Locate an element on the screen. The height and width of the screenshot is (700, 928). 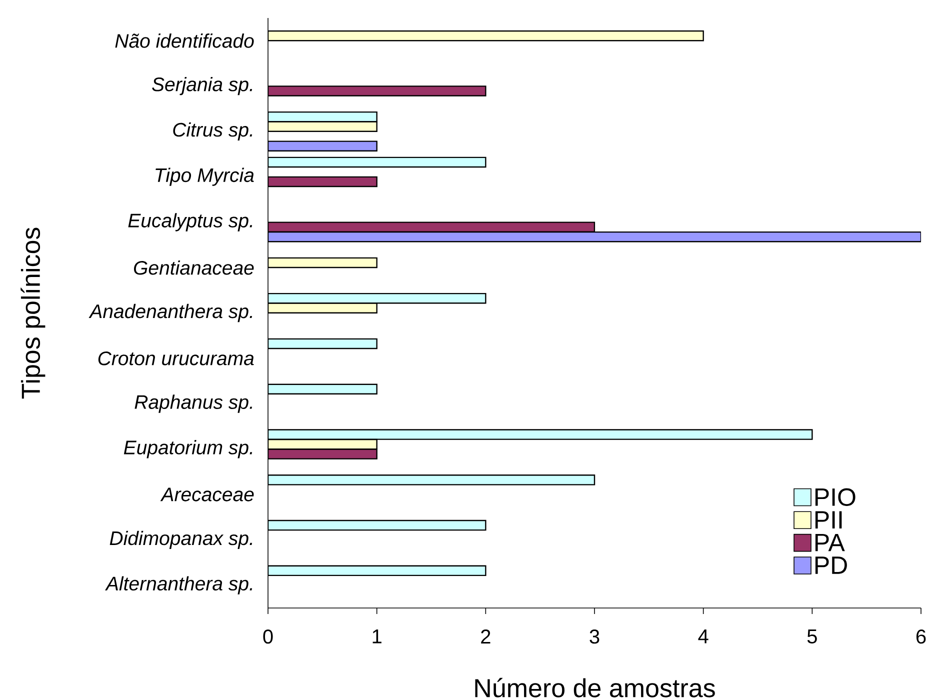
legend-label: PII is located at coordinates (828, 519).